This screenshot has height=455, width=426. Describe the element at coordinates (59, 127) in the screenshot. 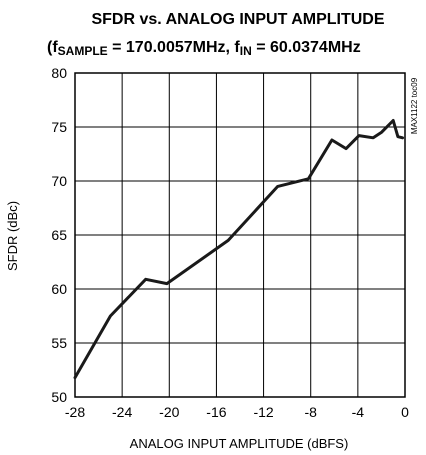

I see `y-tick-label: 75` at that location.